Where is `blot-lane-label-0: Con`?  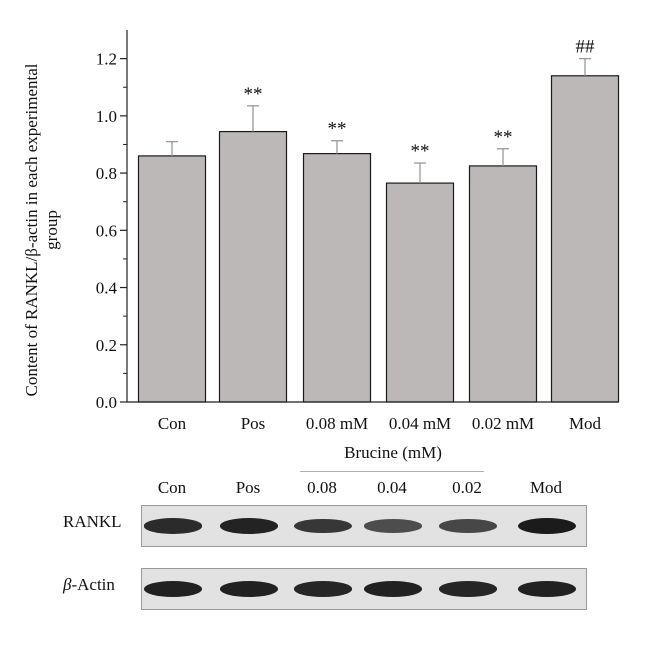 blot-lane-label-0: Con is located at coordinates (172, 487).